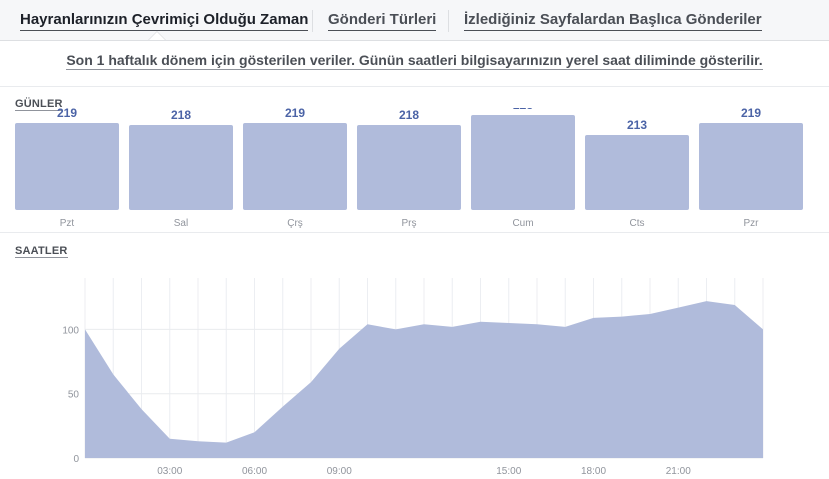 Image resolution: width=829 pixels, height=479 pixels. Describe the element at coordinates (522, 223) in the screenshot. I see `day-category-label: Cum` at that location.